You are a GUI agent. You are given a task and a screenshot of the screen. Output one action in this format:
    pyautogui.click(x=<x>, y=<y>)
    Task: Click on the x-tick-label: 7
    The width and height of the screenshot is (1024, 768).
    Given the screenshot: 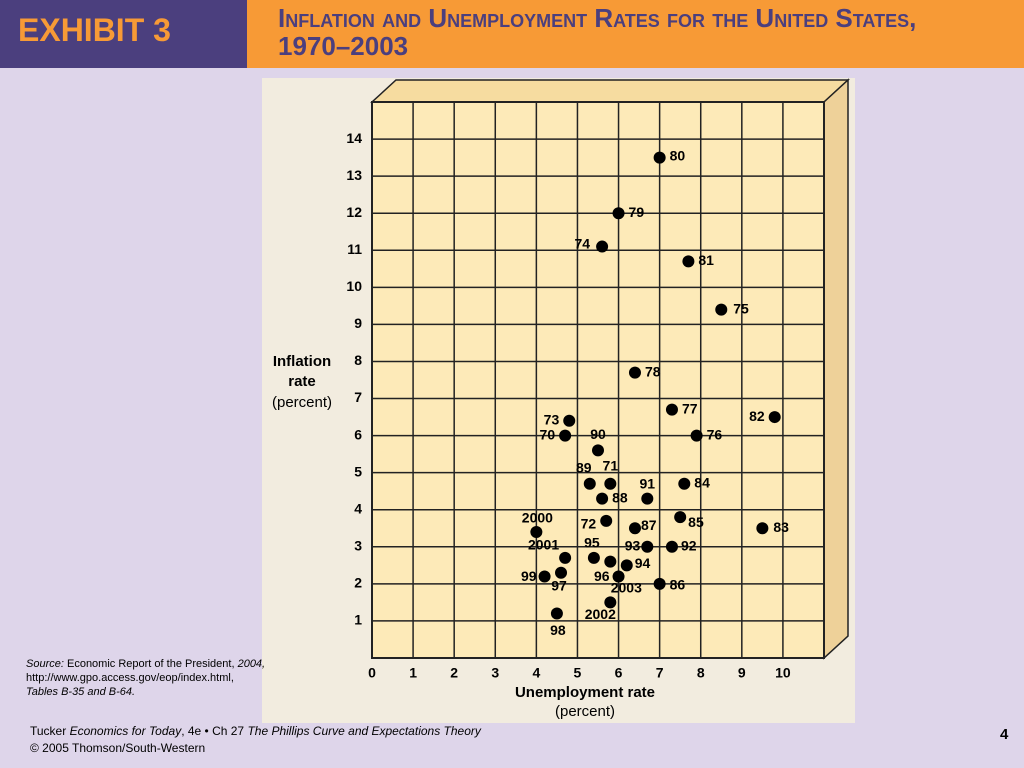 What is the action you would take?
    pyautogui.click(x=660, y=673)
    